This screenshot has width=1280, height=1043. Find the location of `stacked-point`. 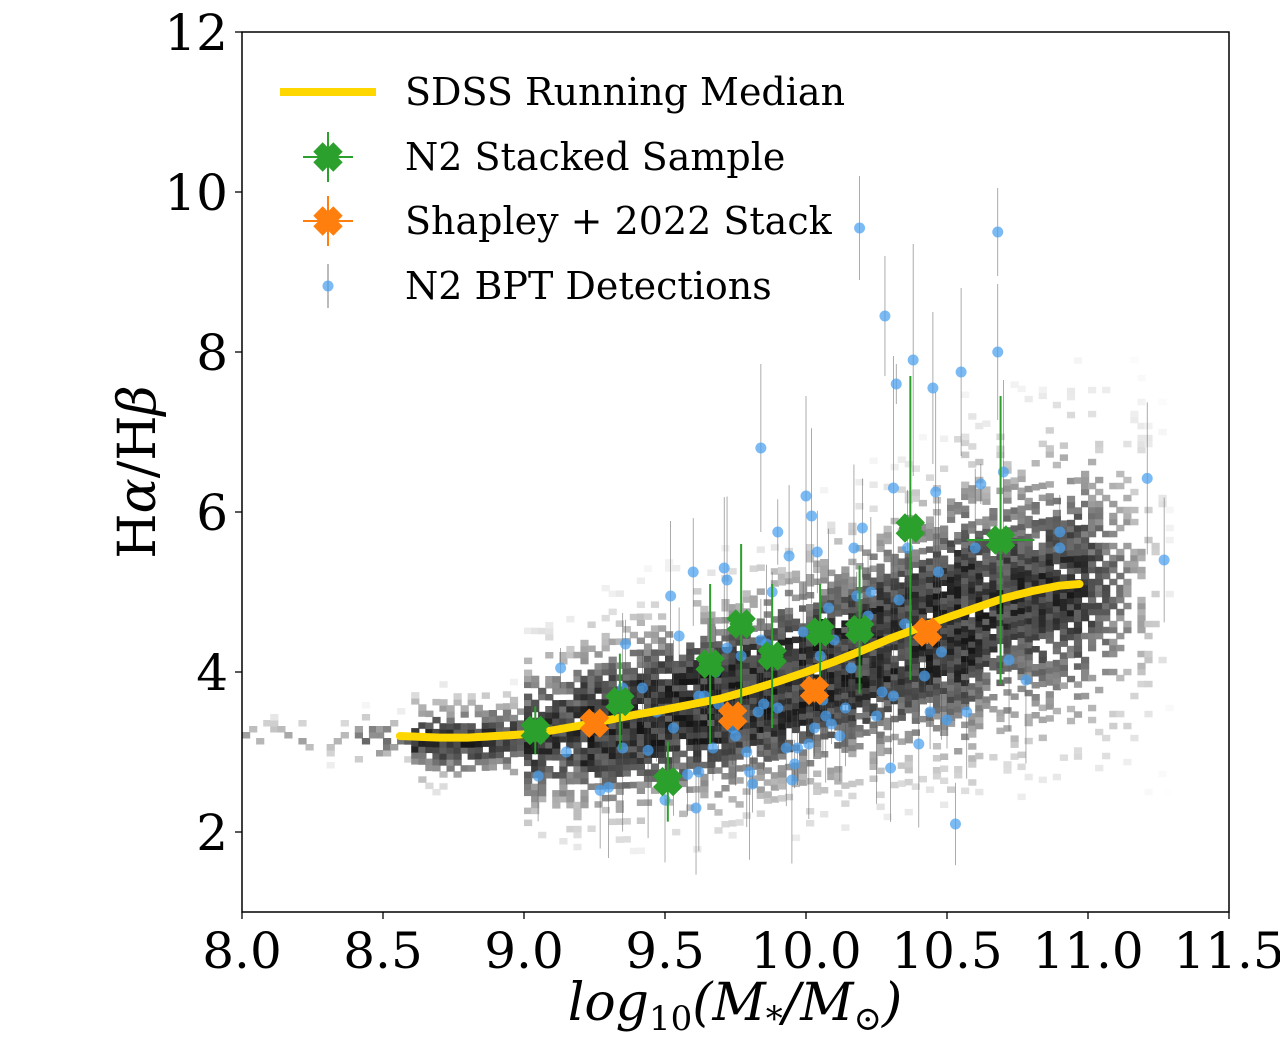

stacked-point is located at coordinates (772, 656).